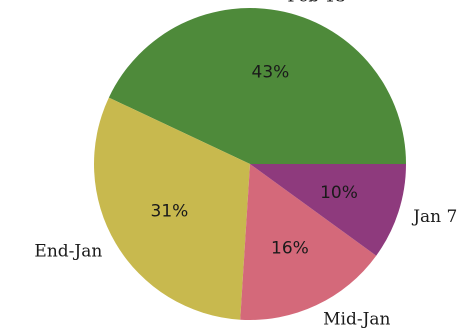  Describe the element at coordinates (271, 73) in the screenshot. I see `percent-label-feb-13: 43%` at that location.